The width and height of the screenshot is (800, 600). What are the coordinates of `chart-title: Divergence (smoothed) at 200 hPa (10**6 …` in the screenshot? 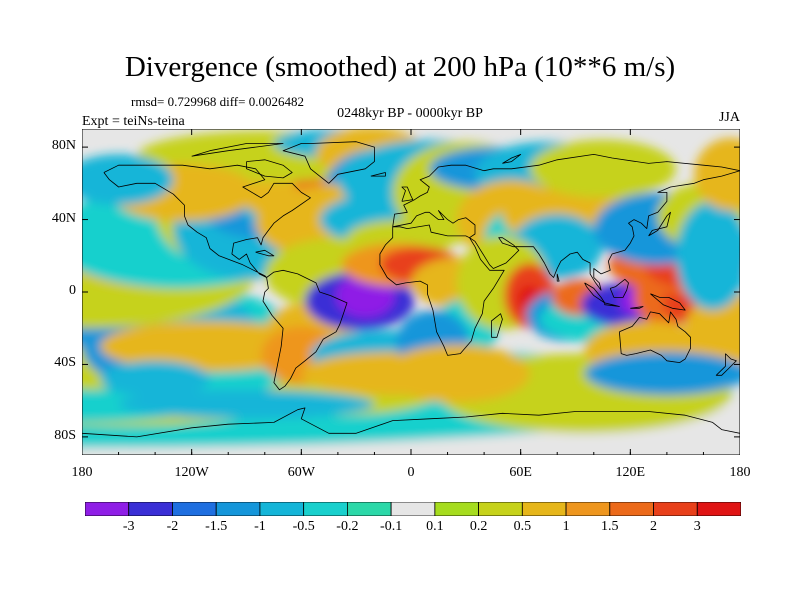 It's located at (400, 67).